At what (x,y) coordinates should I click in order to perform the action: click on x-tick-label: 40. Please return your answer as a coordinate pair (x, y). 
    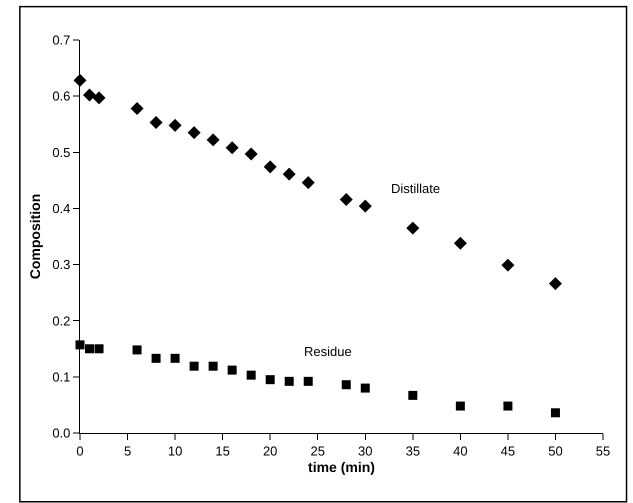
    Looking at the image, I should click on (460, 451).